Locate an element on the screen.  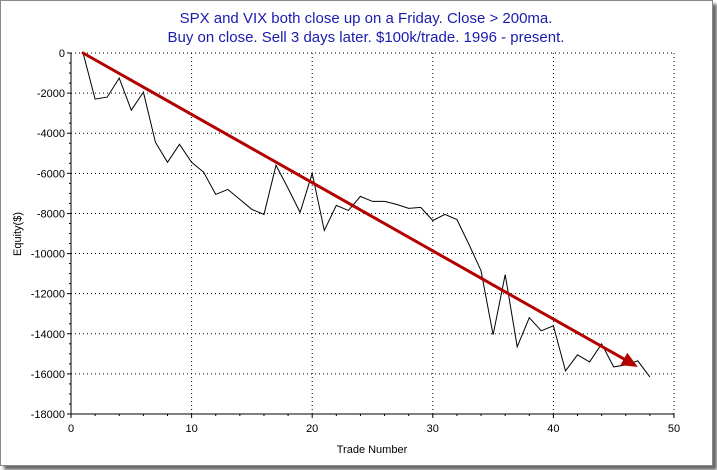
y-tick-label: -4000 is located at coordinates (51, 134).